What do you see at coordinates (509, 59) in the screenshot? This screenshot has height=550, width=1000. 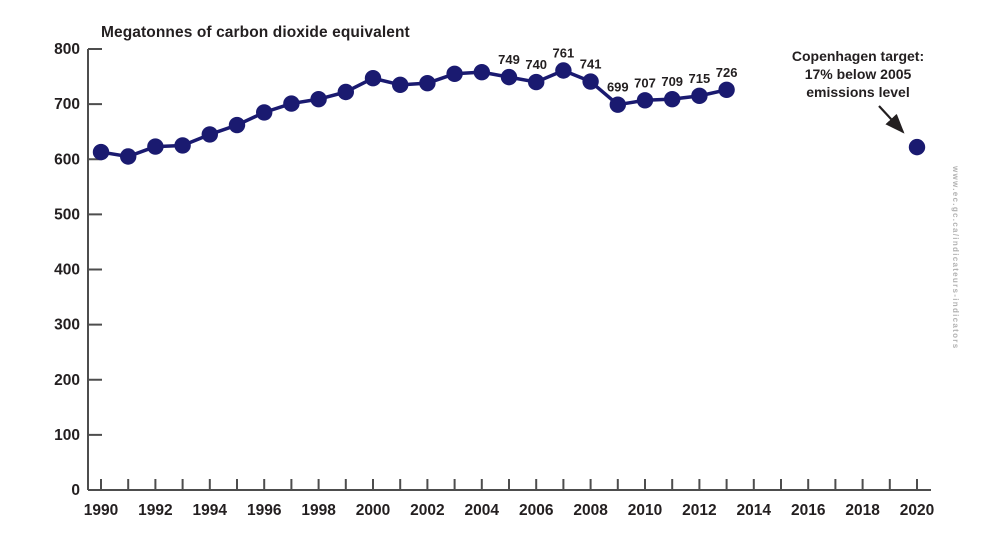 I see `point-label: 749` at bounding box center [509, 59].